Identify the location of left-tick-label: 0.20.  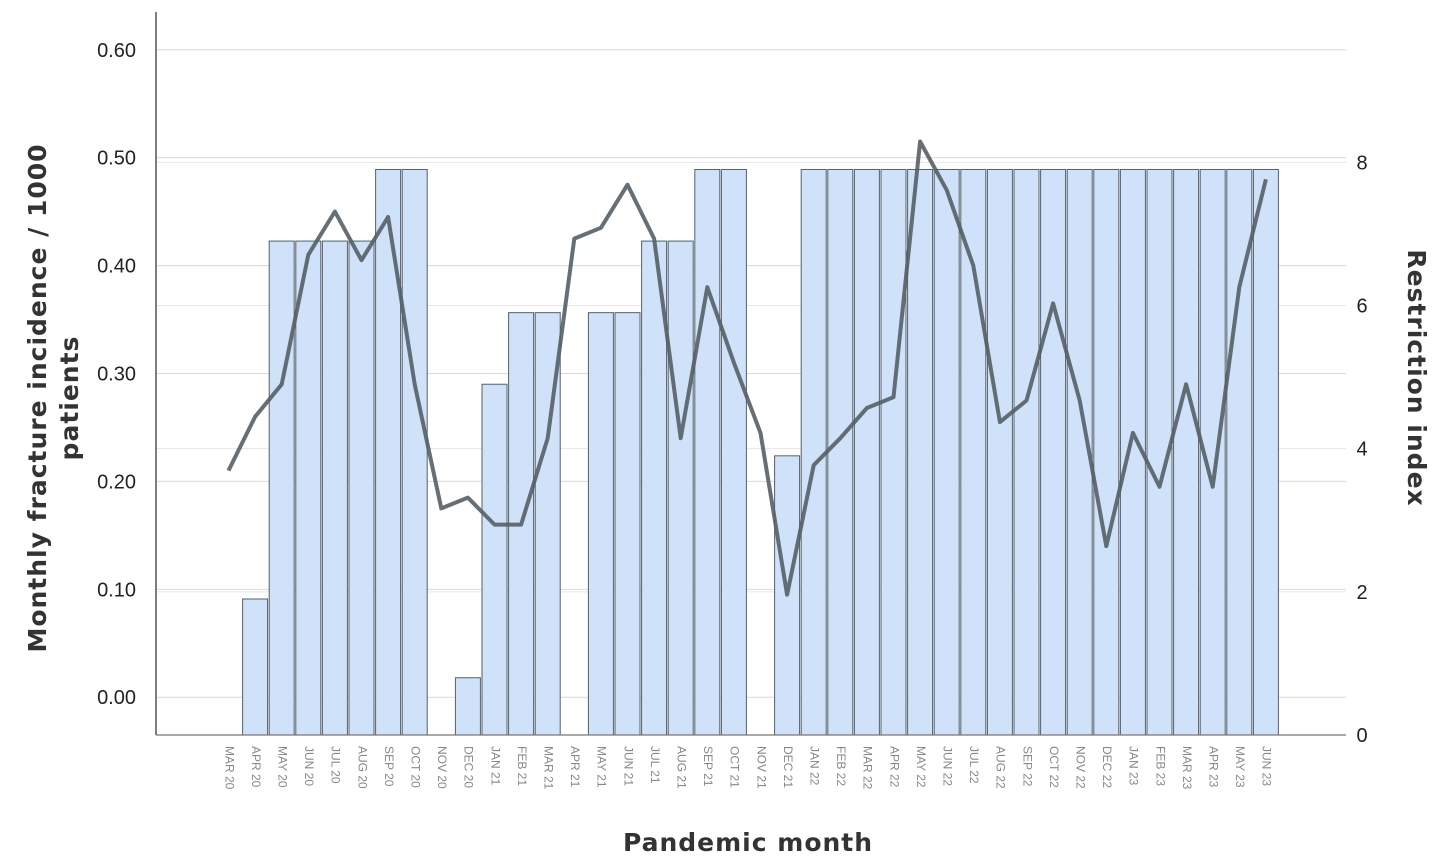
(116, 482).